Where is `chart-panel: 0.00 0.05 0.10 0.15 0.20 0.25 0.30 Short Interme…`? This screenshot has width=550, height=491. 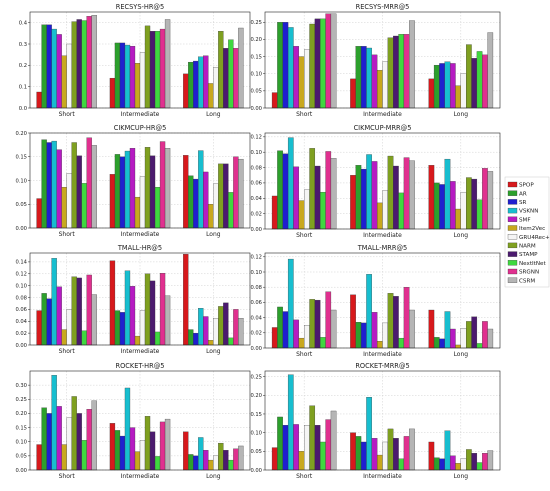
chart-panel: 0.00 0.05 0.10 0.15 0.20 0.25 0.30 Short Interme… is located at coordinates (133, 421).